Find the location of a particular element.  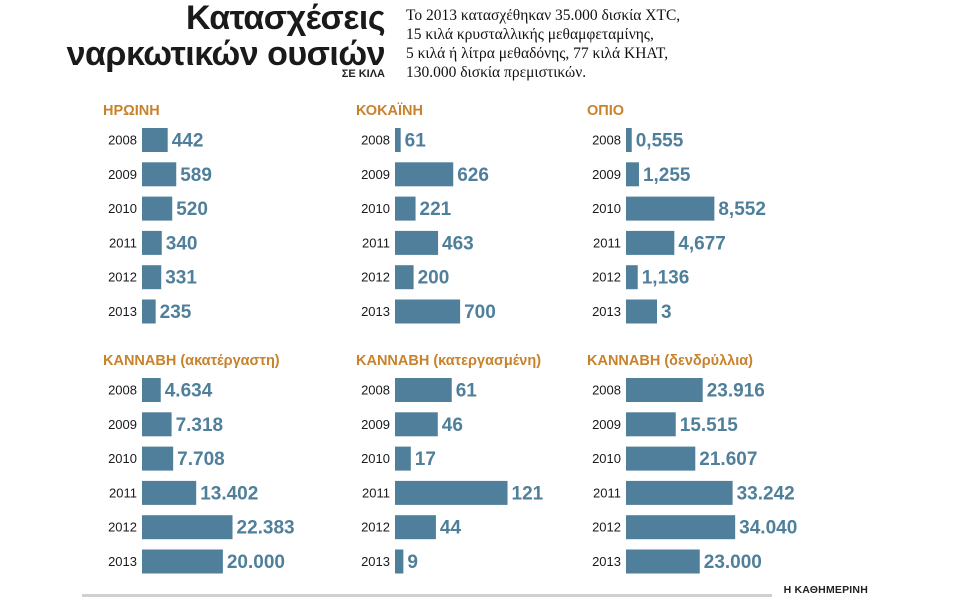

value-label: 3 is located at coordinates (666, 312).